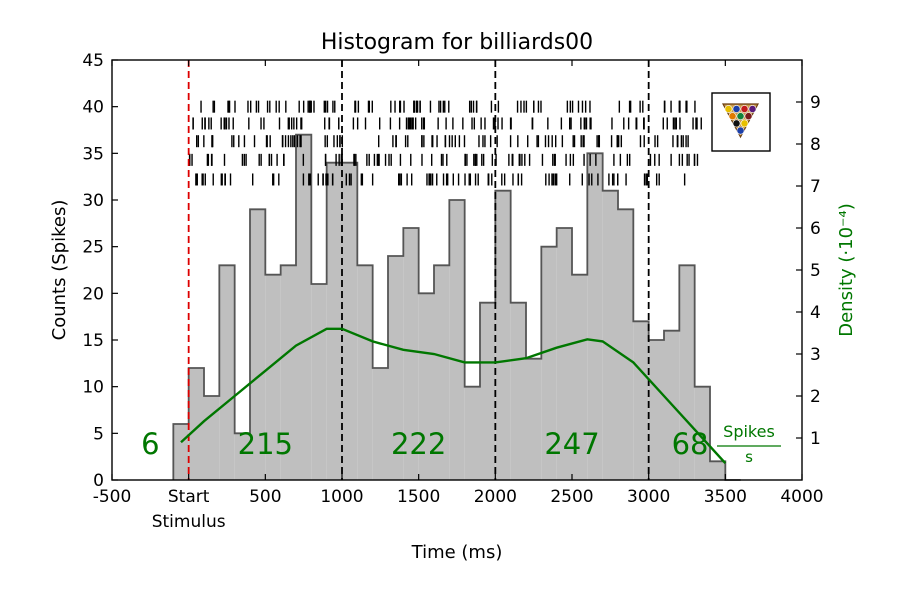  I want to click on y2-tick-label: 7, so click(815, 187).